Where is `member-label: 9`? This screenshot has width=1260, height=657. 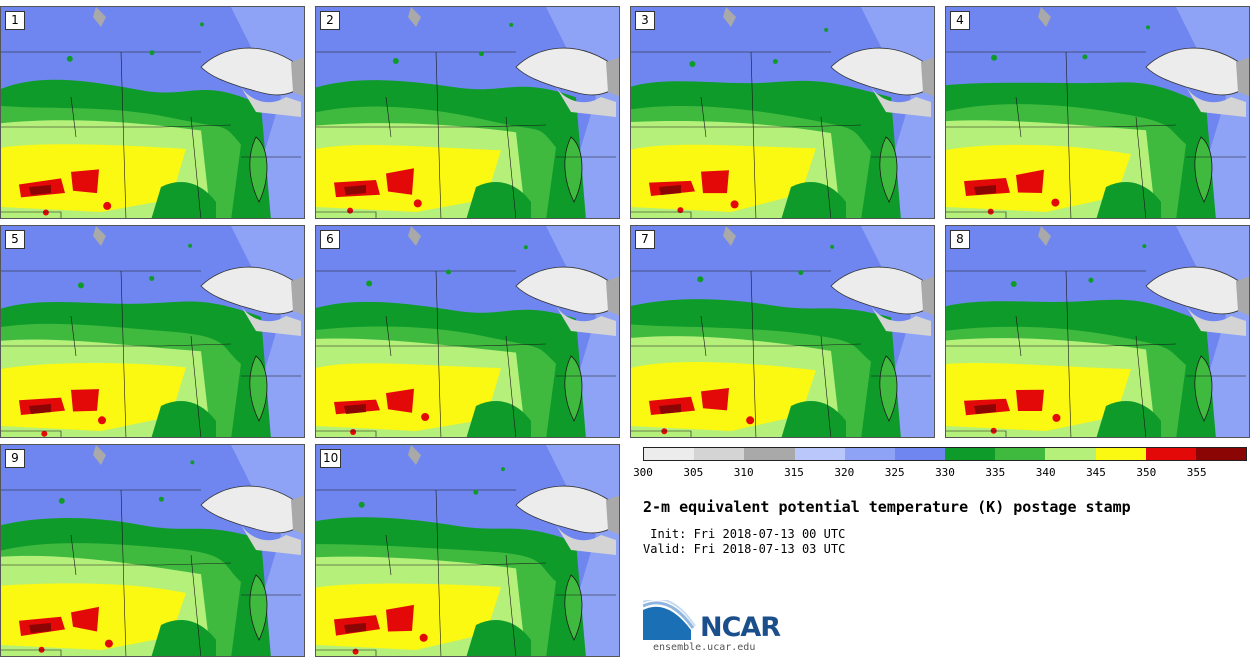
member-label: 9 is located at coordinates (15, 458).